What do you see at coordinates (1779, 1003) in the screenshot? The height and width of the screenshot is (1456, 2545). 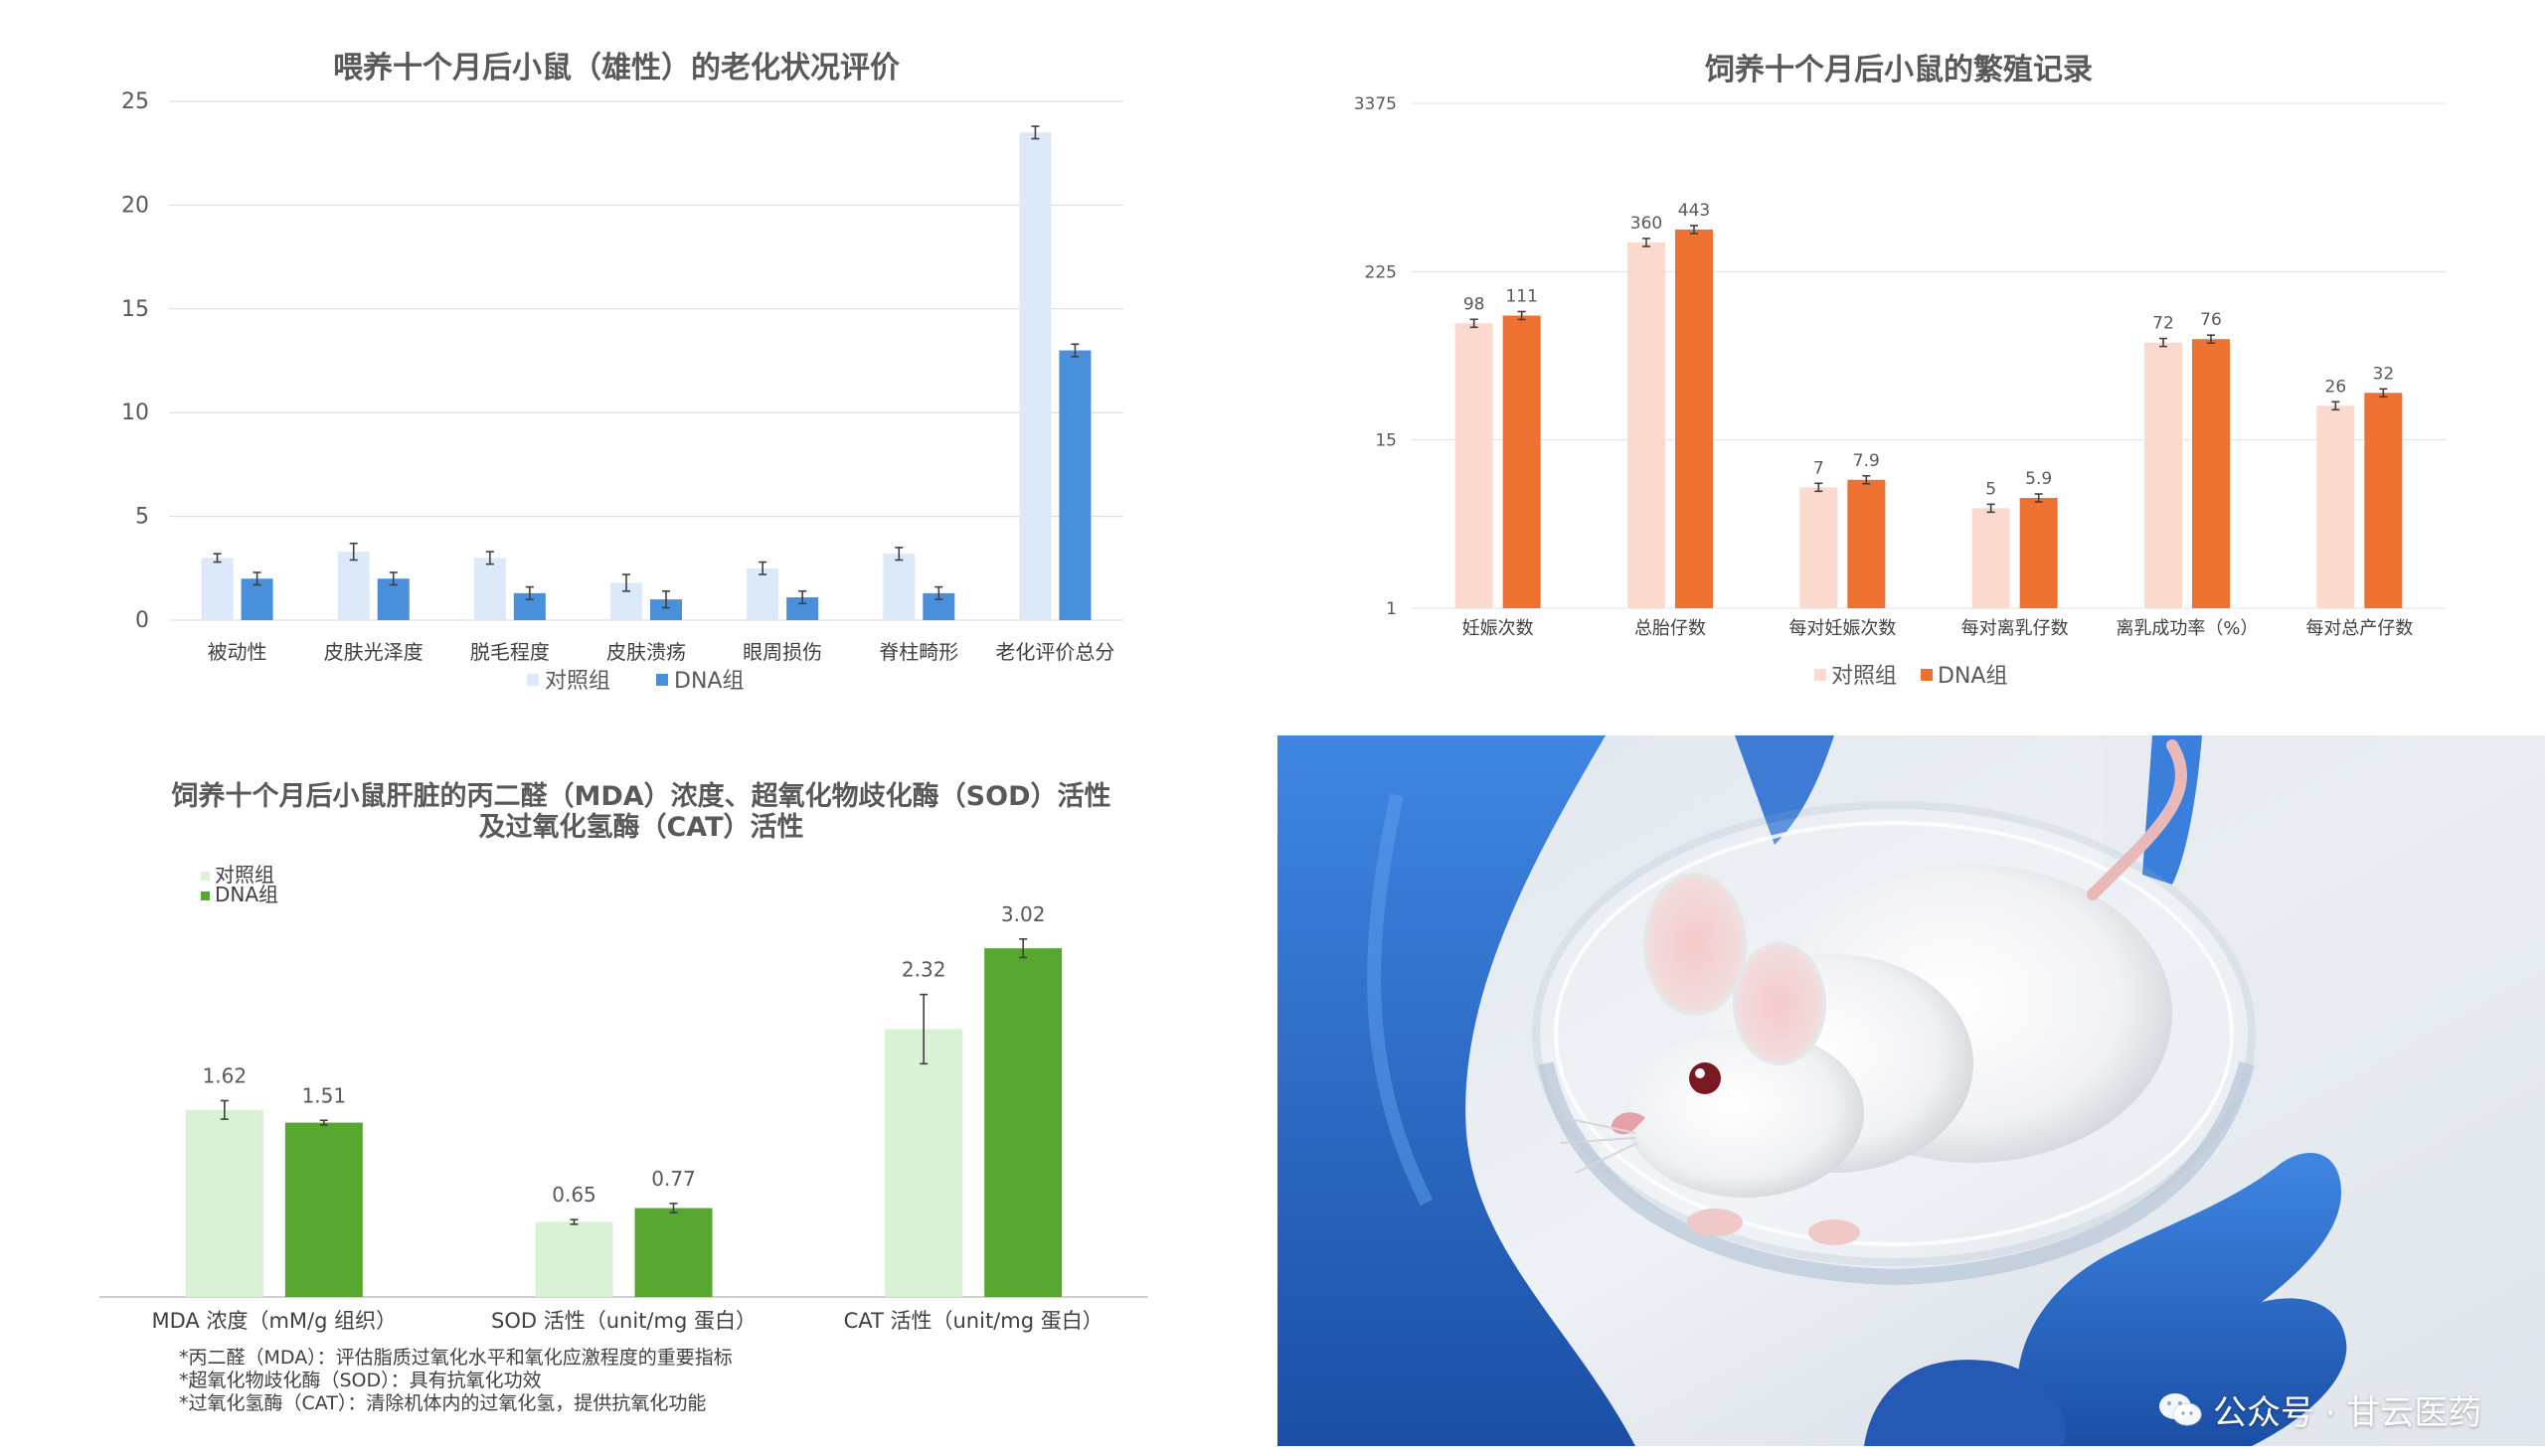 I see `mouse-ear-right` at bounding box center [1779, 1003].